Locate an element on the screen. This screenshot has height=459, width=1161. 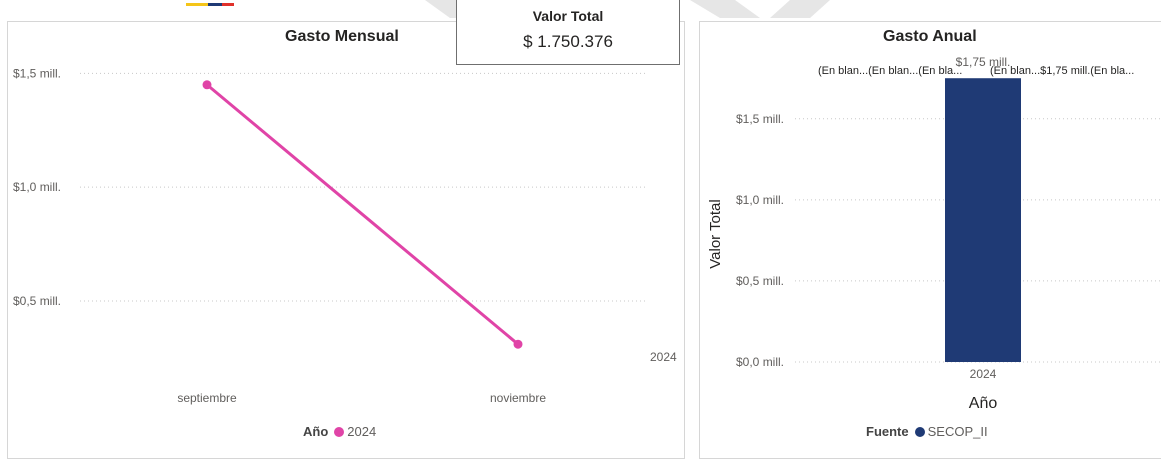
monthly-extra-label: 2024 is located at coordinates (663, 357).